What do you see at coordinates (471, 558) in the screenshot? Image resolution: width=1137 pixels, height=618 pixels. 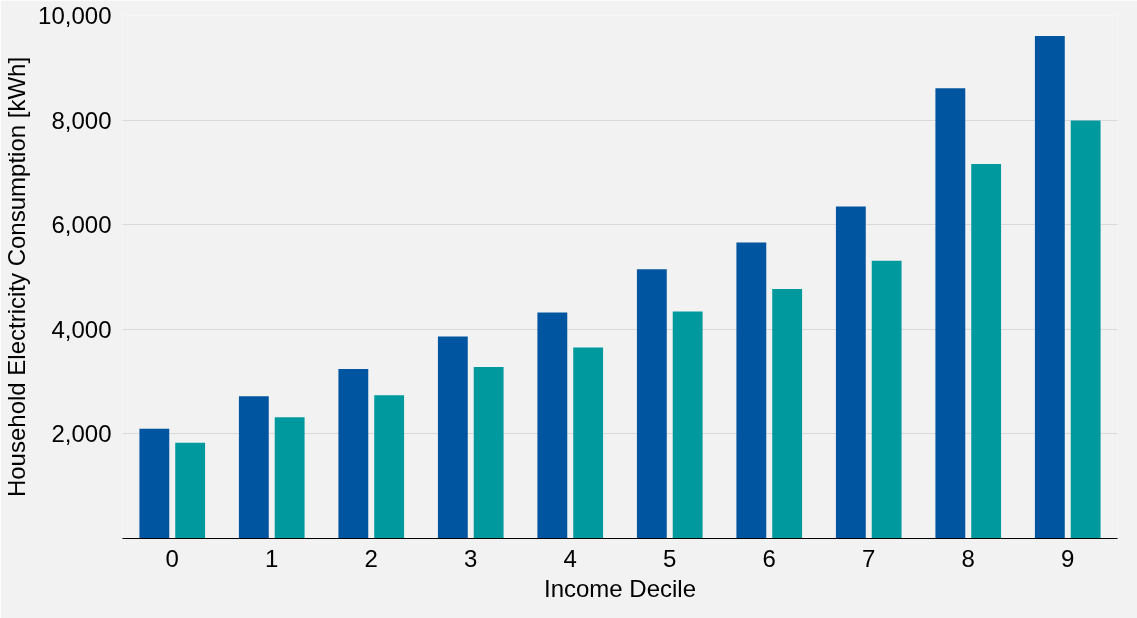 I see `x-tick-label: 3` at bounding box center [471, 558].